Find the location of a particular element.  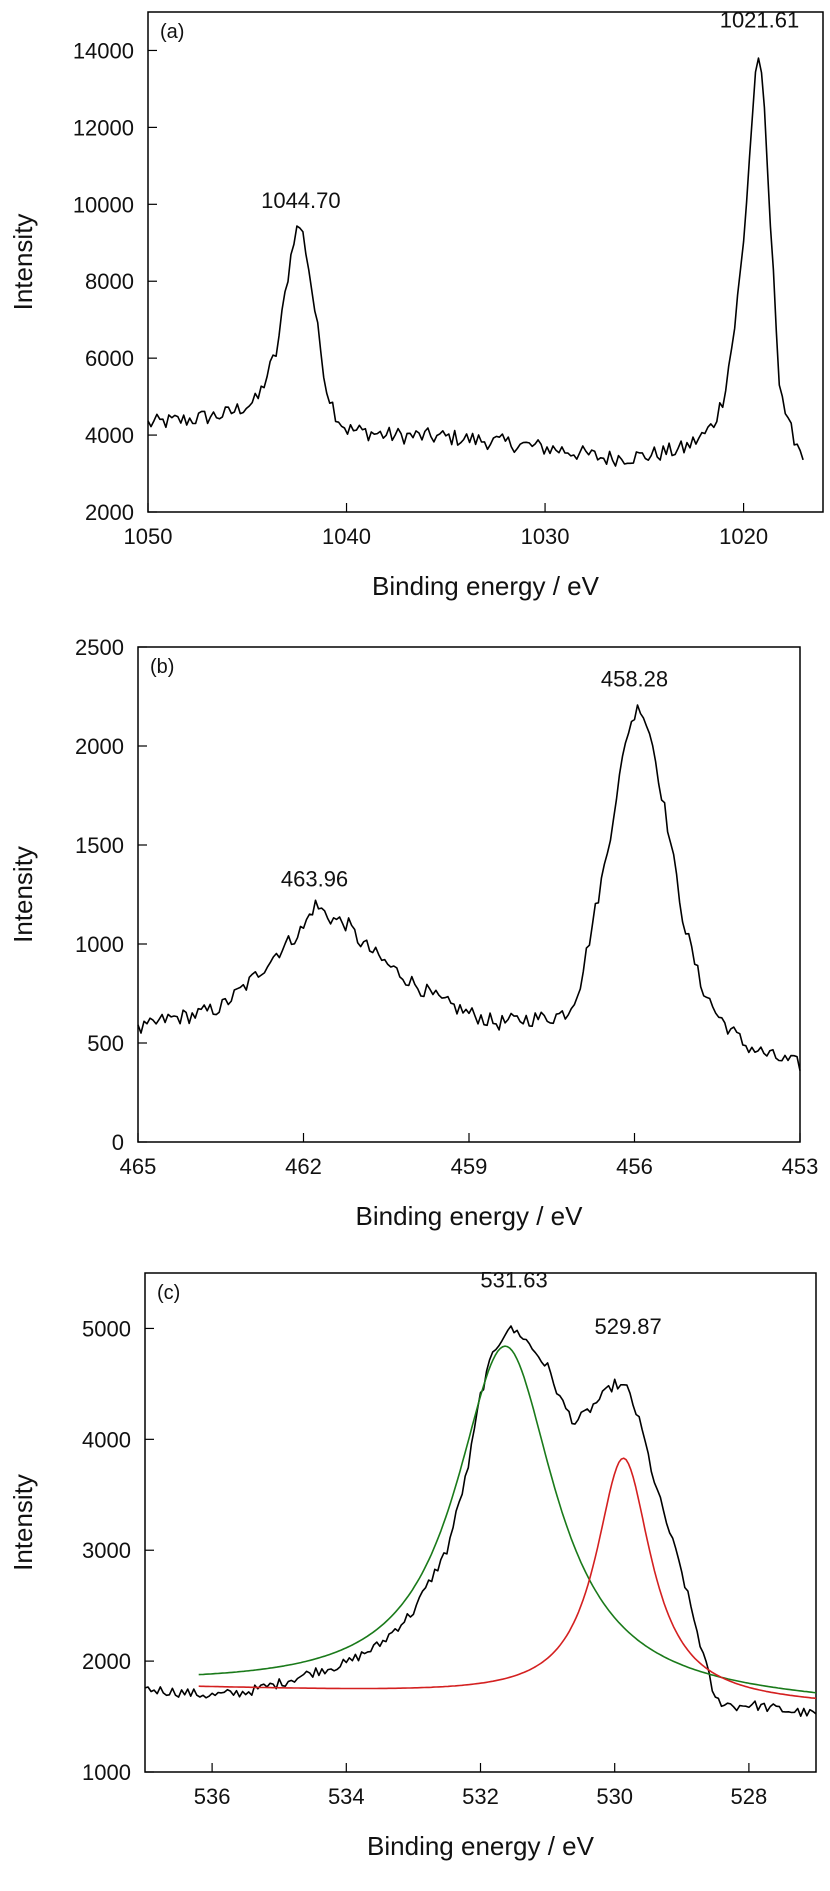

y-tick-label-a-1: 4000 is located at coordinates (109, 435).